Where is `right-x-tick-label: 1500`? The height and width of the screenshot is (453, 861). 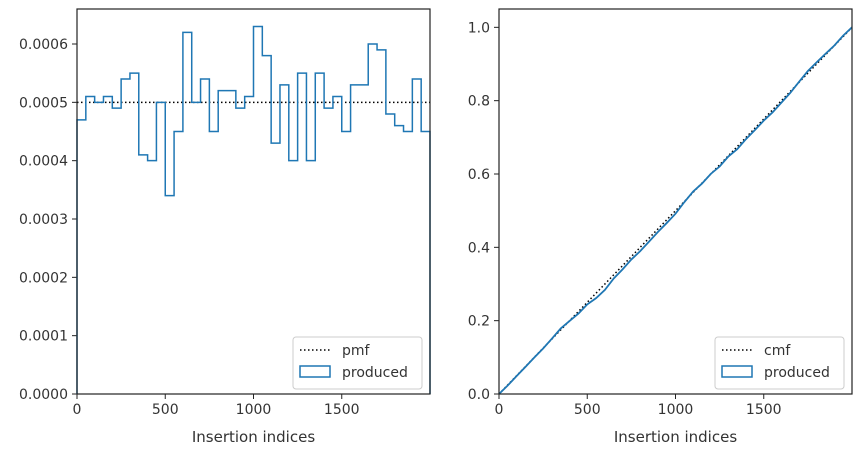 right-x-tick-label: 1500 is located at coordinates (764, 410).